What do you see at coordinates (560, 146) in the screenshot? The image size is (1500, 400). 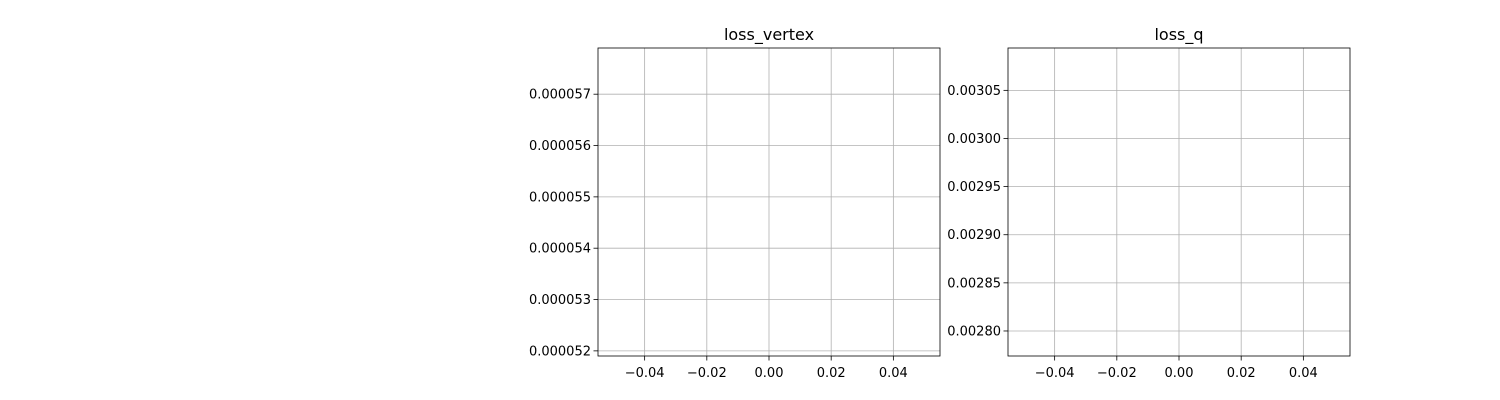 I see `y-tick-label: 0.000056` at bounding box center [560, 146].